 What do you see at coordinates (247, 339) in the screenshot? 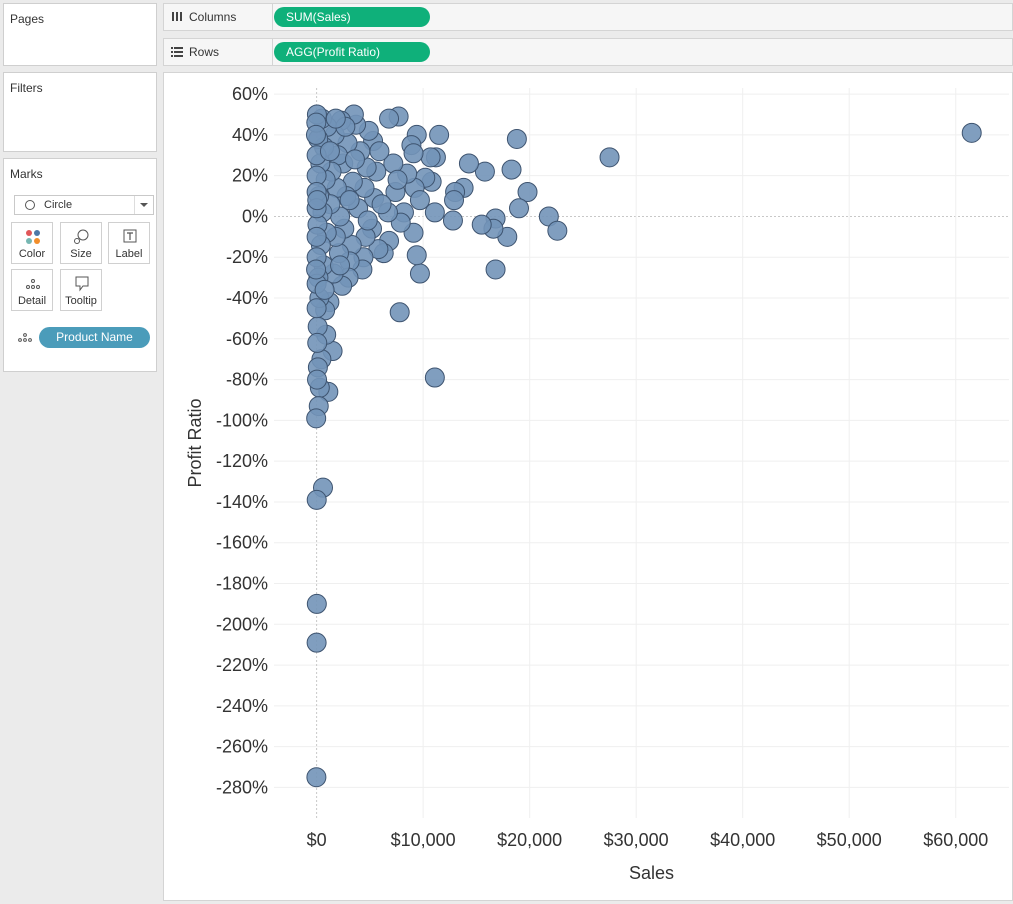
I see `y-tick-label: -60%` at bounding box center [247, 339].